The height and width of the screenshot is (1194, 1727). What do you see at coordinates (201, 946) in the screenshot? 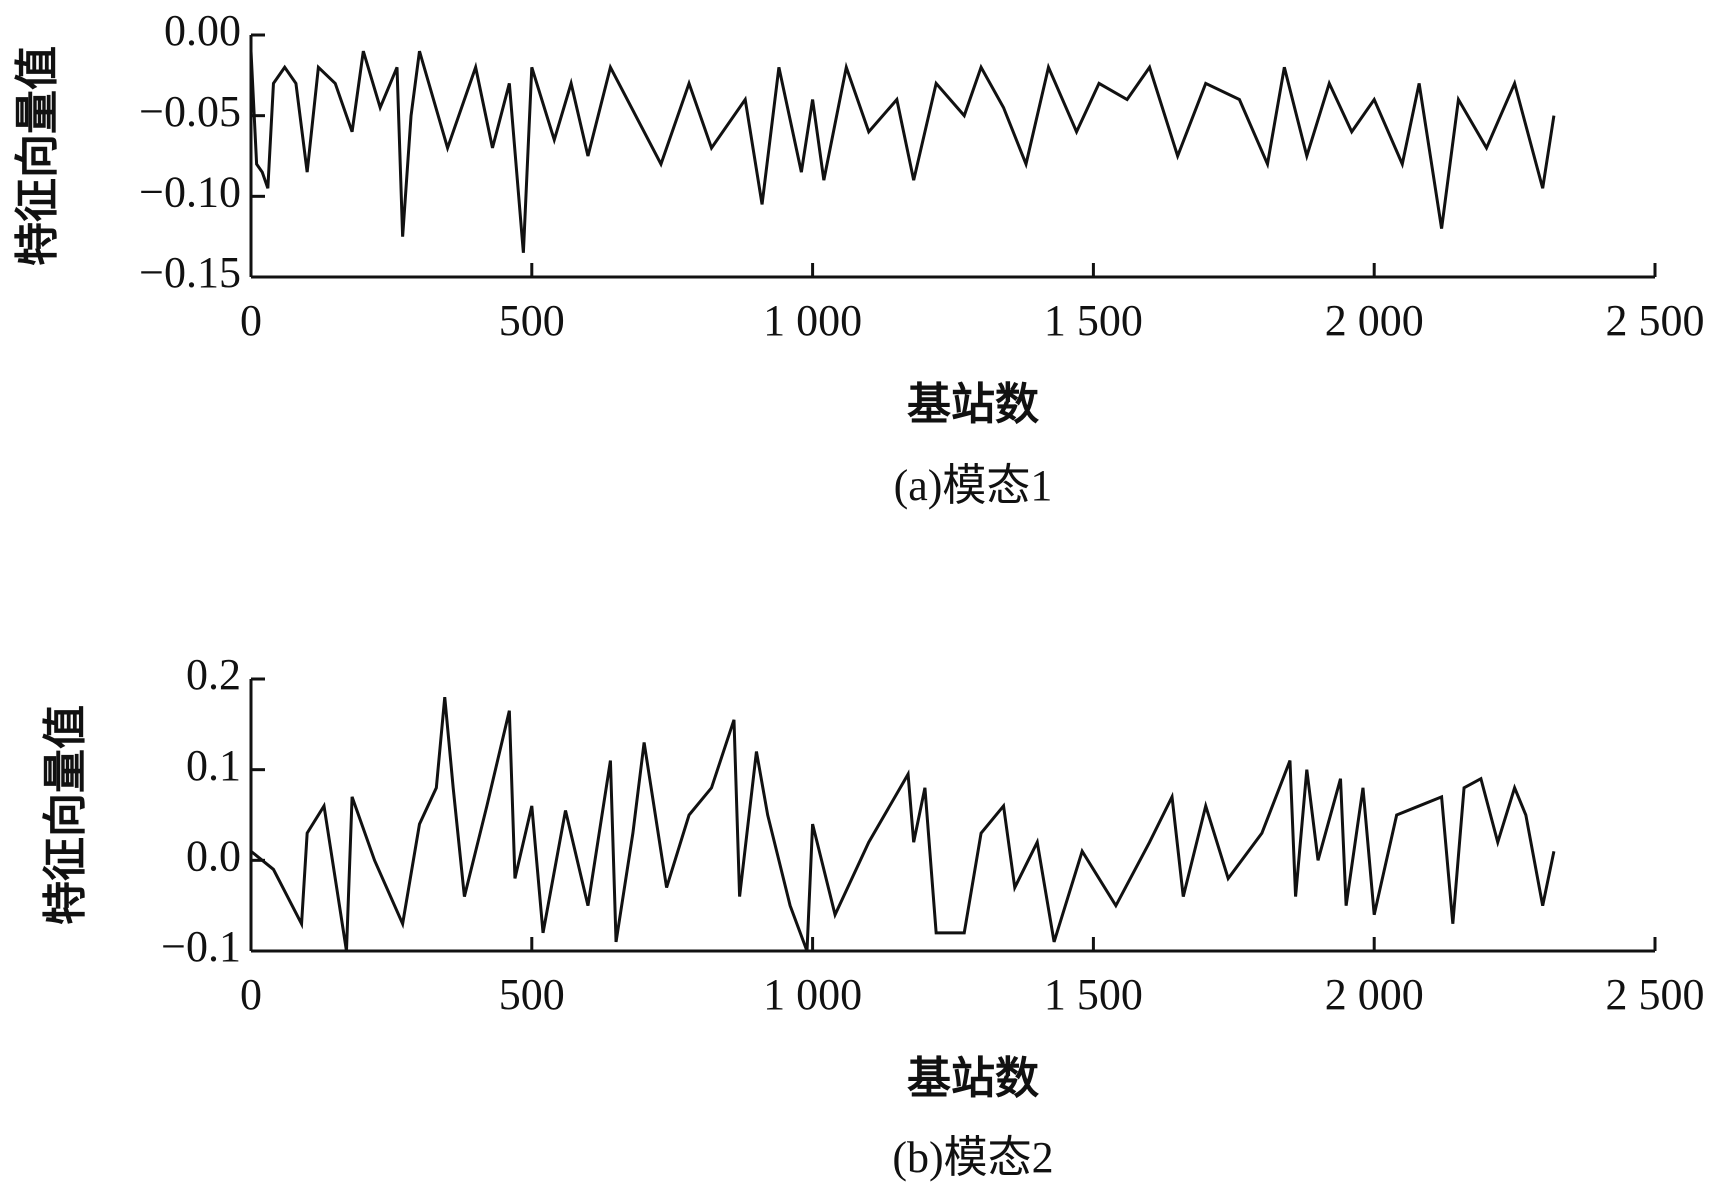
I see `y-tick-label: −0.1` at bounding box center [201, 946].